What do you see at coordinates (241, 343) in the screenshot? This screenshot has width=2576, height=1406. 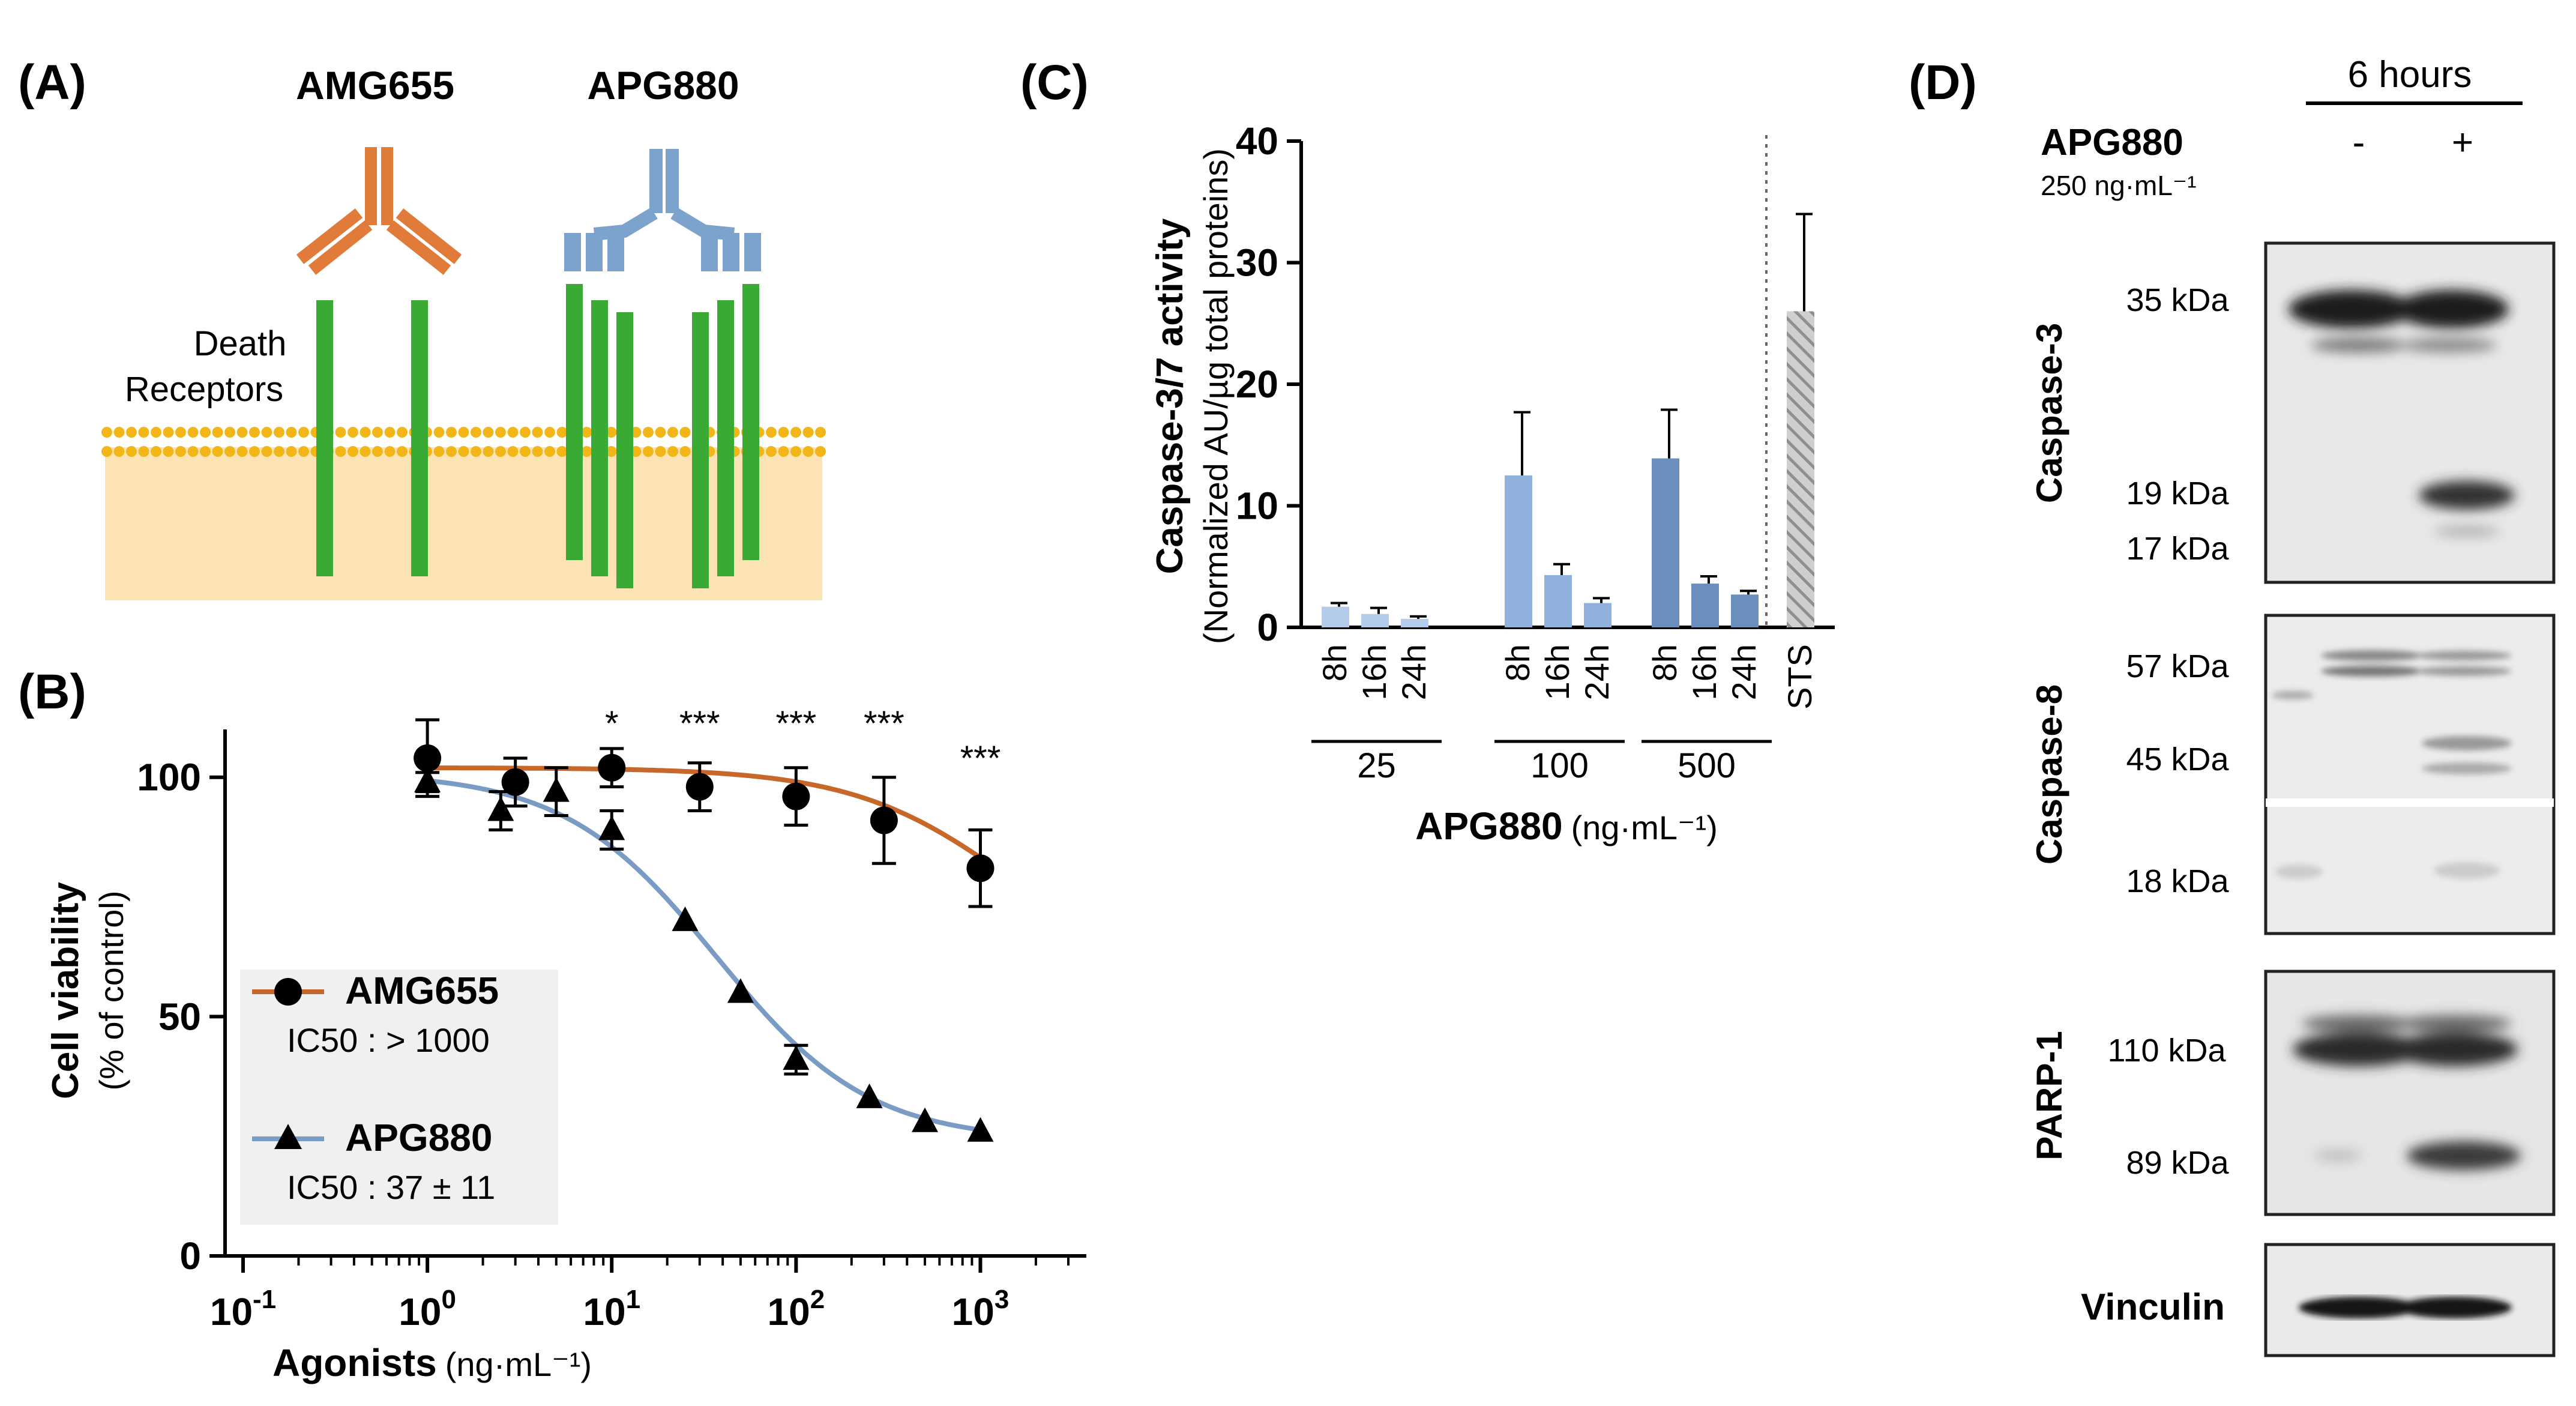 I see `receptor-label-line1: Death` at bounding box center [241, 343].